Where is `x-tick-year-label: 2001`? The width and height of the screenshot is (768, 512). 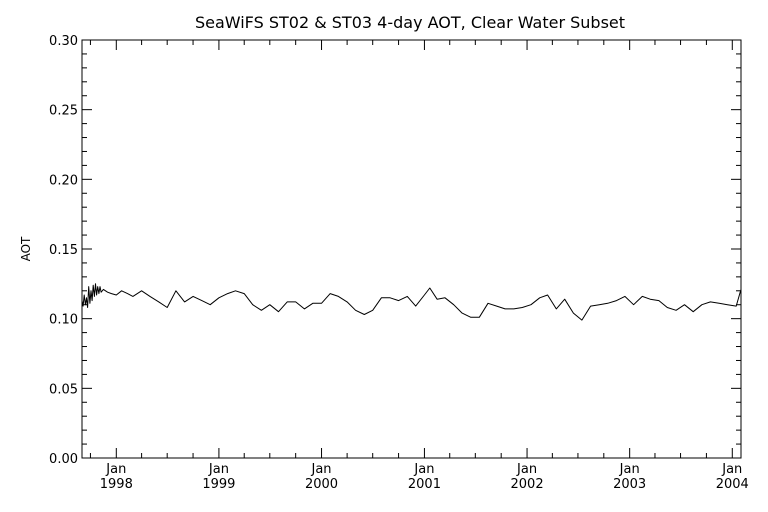 x-tick-year-label: 2001 is located at coordinates (424, 484).